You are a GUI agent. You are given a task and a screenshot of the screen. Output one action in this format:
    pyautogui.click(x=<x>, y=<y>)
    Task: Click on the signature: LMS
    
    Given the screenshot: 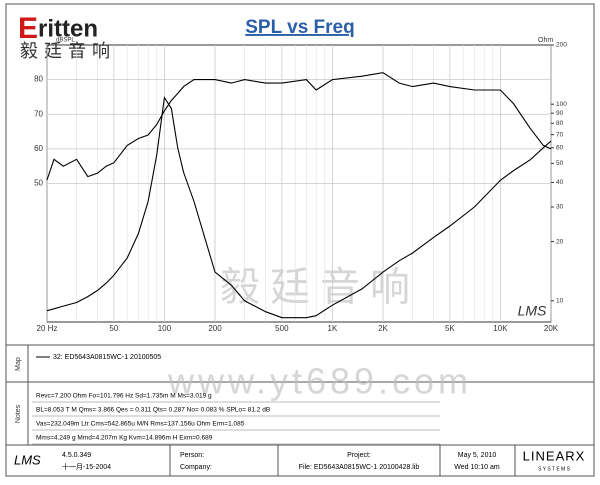 What is the action you would take?
    pyautogui.click(x=532, y=311)
    